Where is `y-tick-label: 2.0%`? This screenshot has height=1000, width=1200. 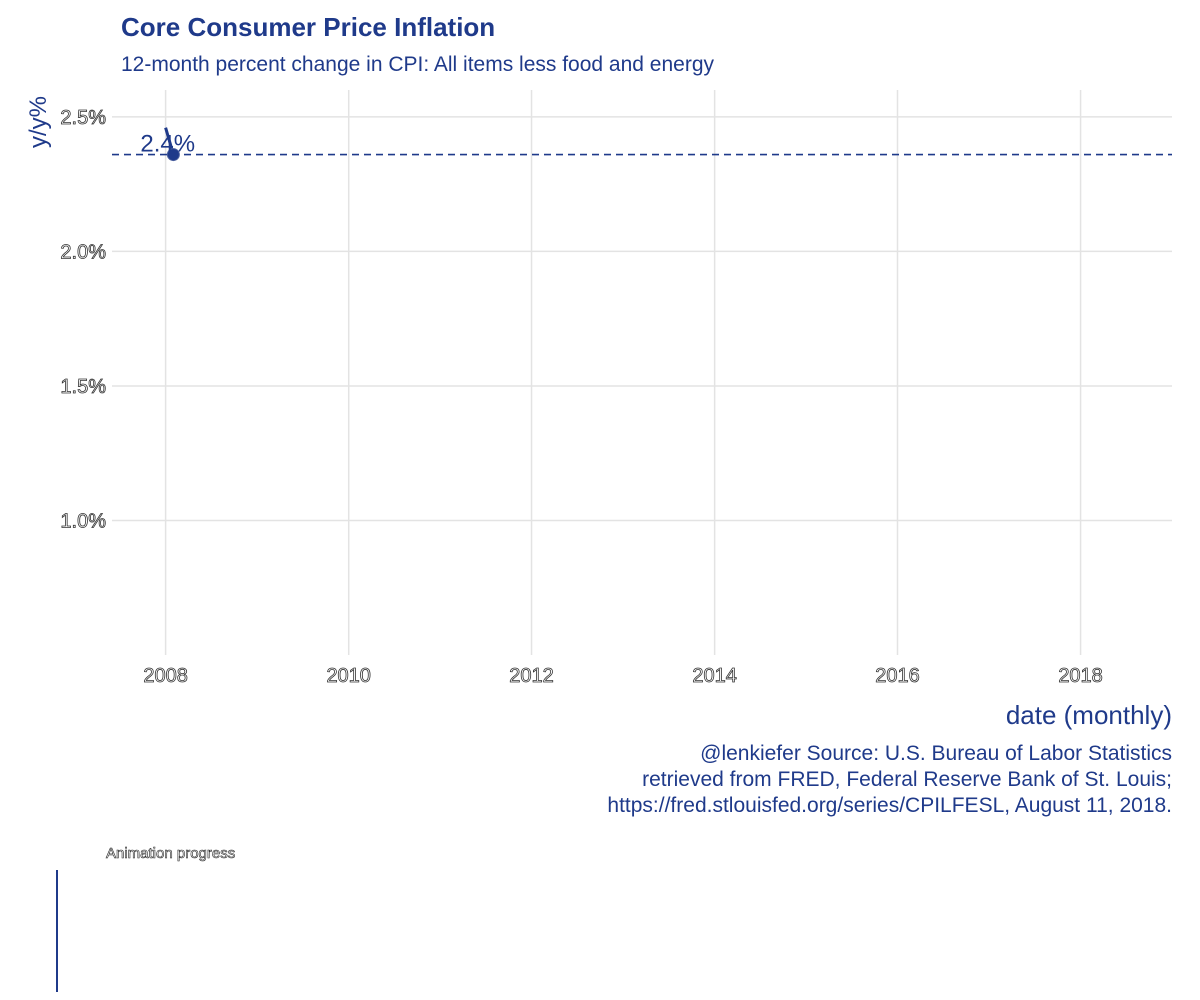 y-tick-label: 2.0% is located at coordinates (83, 252).